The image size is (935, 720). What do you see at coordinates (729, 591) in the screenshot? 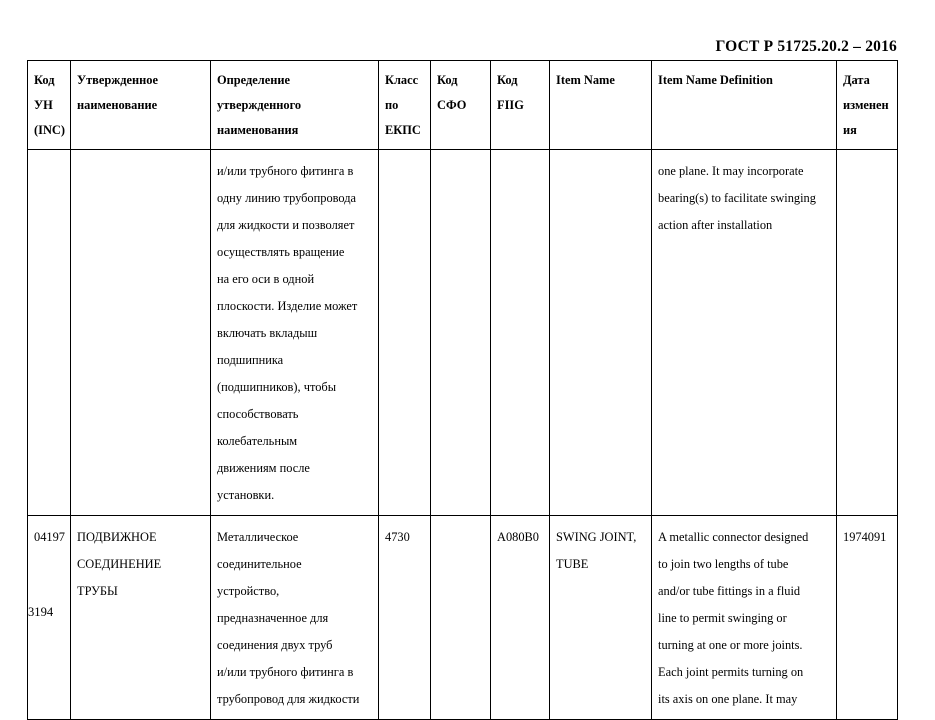
I see `cell-text-line: and/or tube fittings in a fluid` at bounding box center [729, 591].